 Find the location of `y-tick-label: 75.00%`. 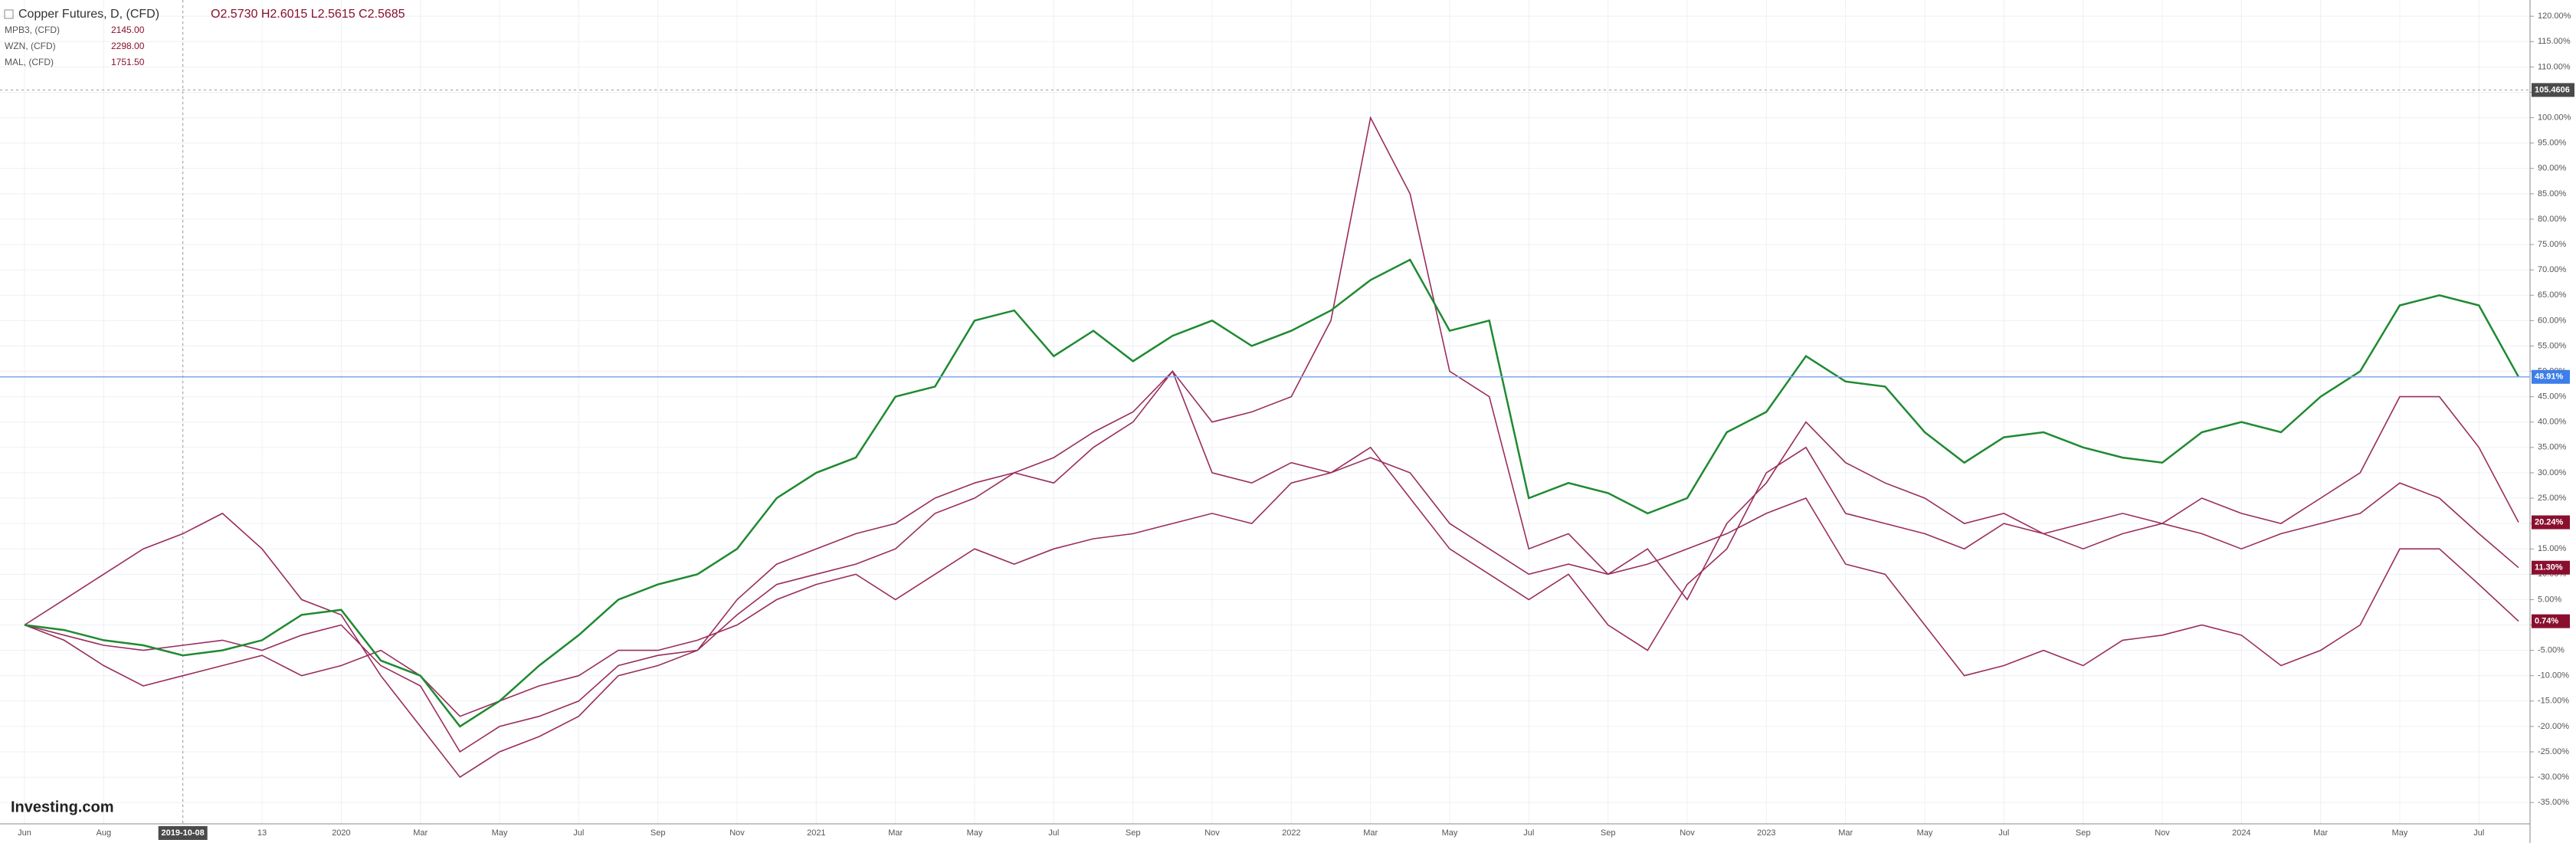

y-tick-label: 75.00% is located at coordinates (2552, 244).